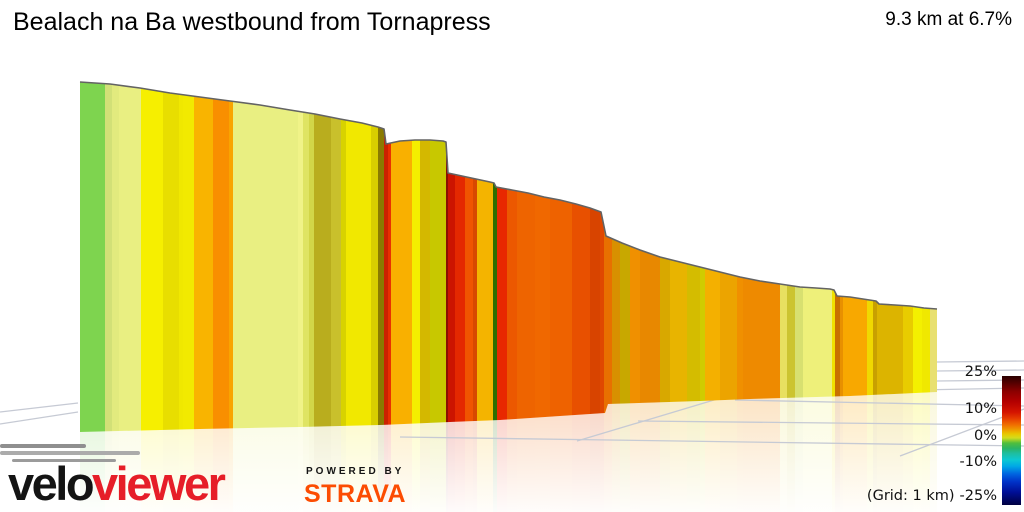 This screenshot has width=1024, height=512. I want to click on legend-tick-label: 0%, so click(985, 436).